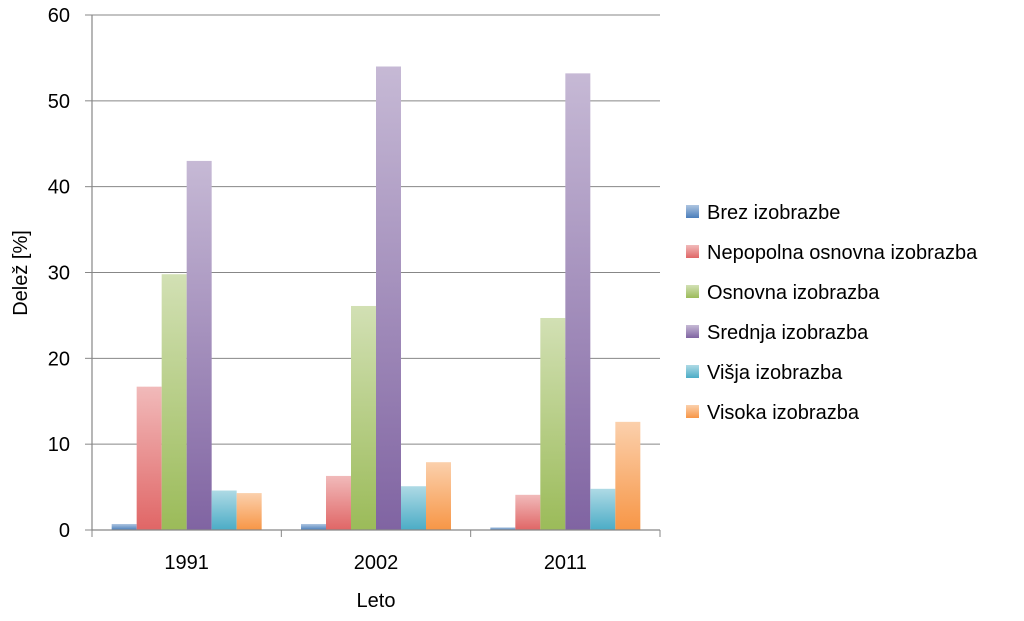 Image resolution: width=1024 pixels, height=621 pixels. I want to click on y-tick-label: 20, so click(59, 359).